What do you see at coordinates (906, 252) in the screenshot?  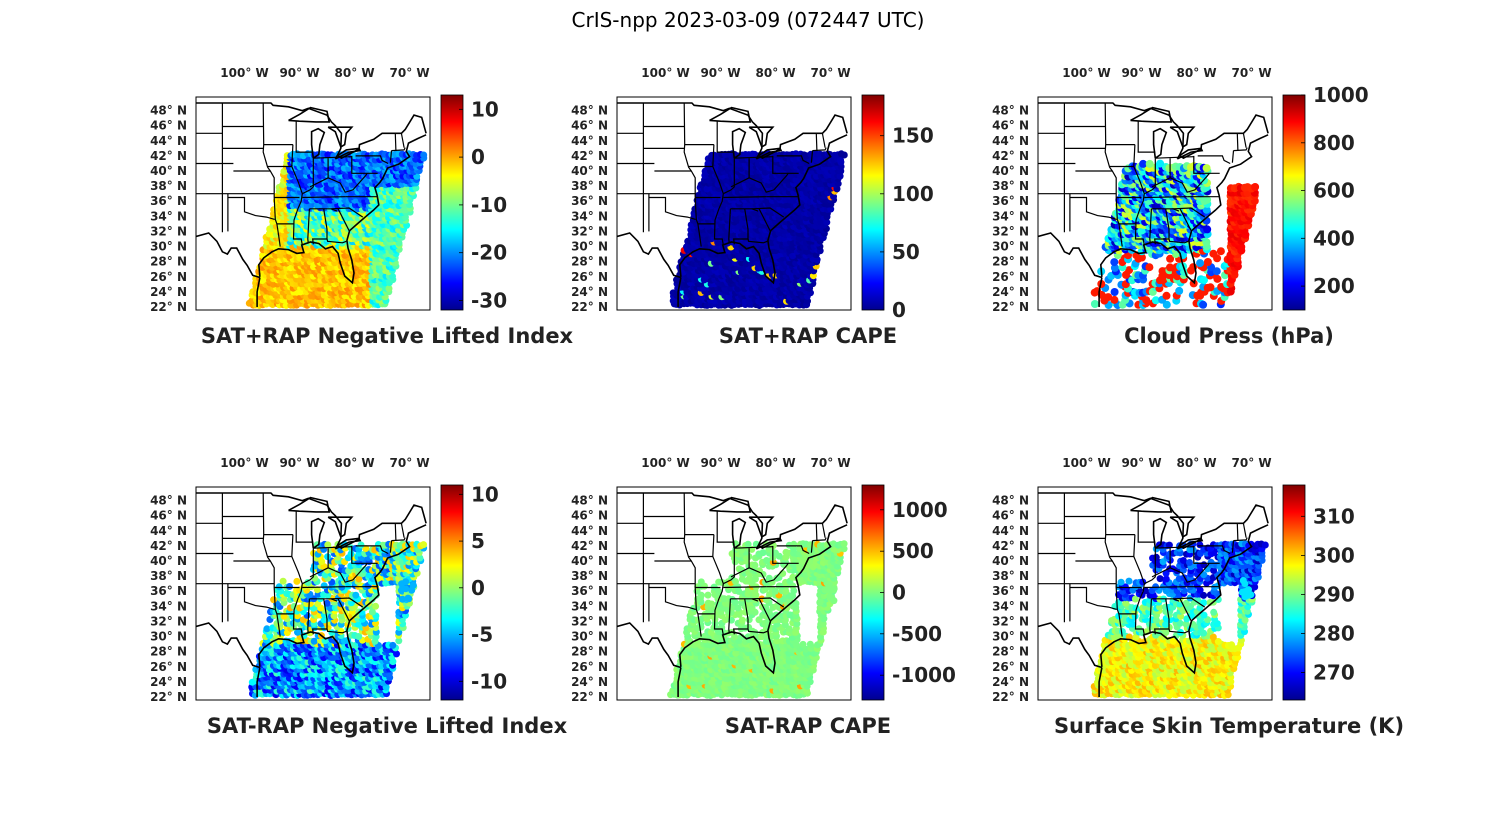 I see `colorbar-tick-label: 50` at bounding box center [906, 252].